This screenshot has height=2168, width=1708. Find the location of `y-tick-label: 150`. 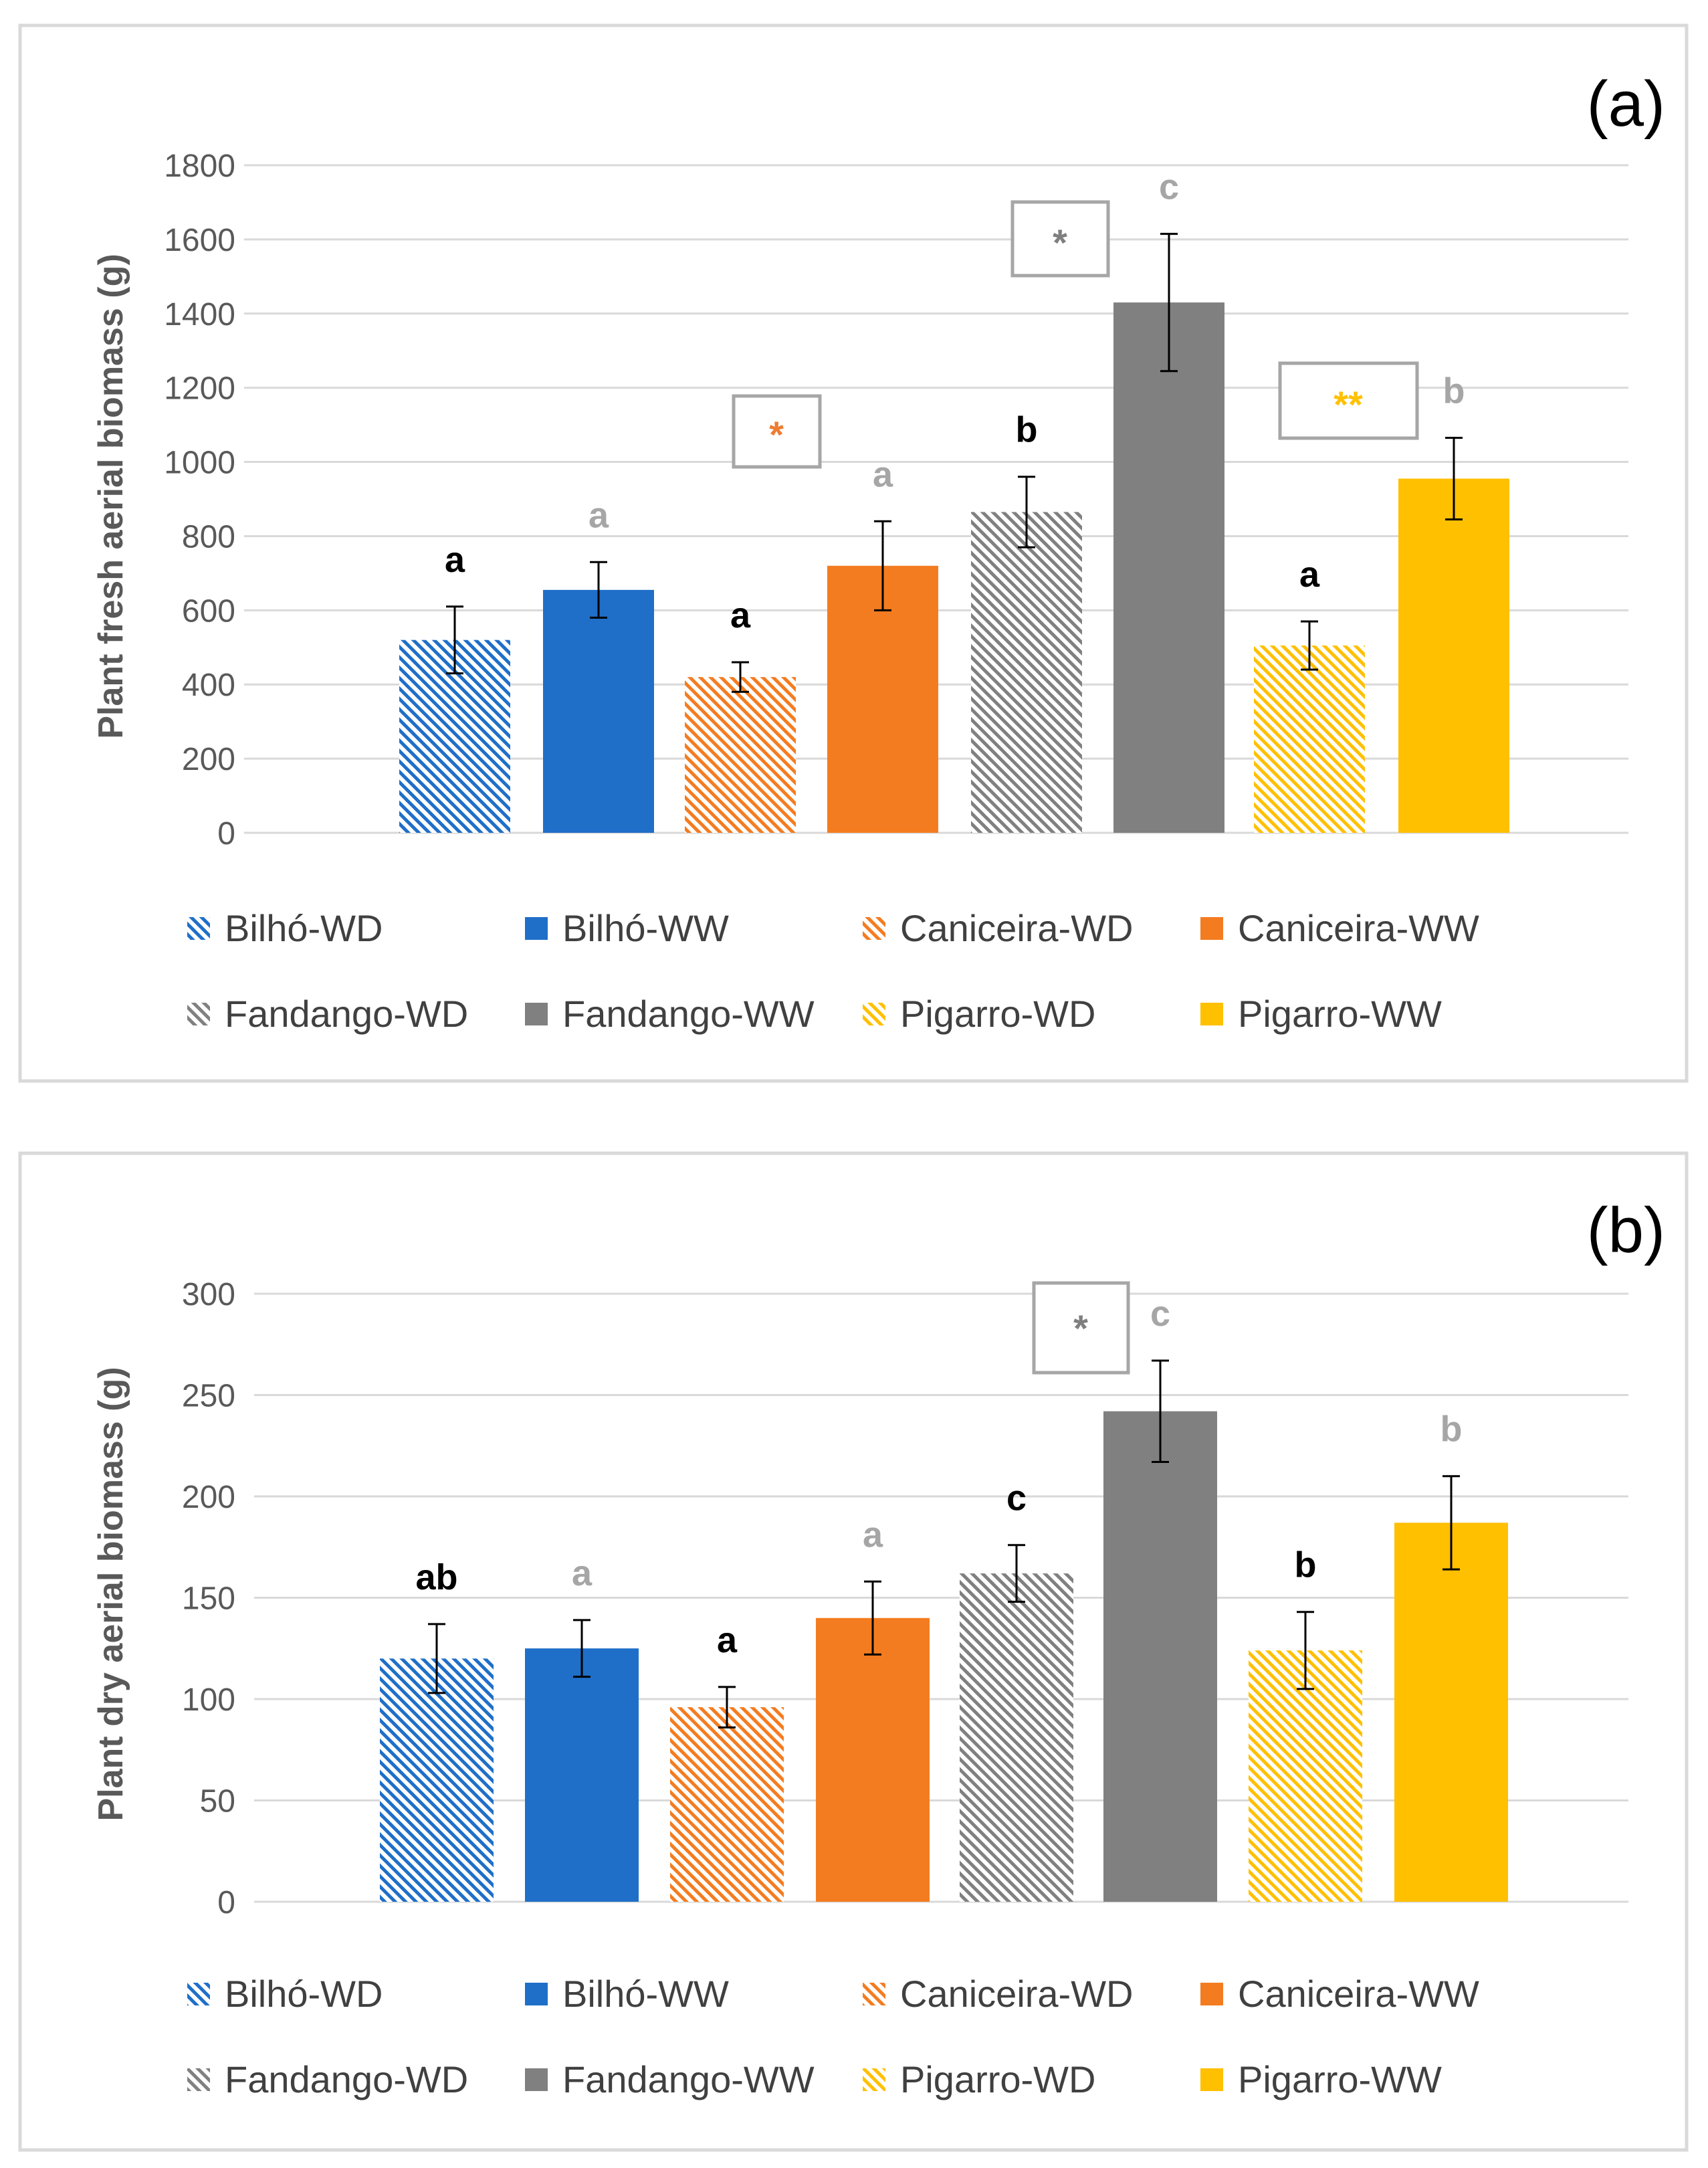

y-tick-label: 150 is located at coordinates (209, 1599).